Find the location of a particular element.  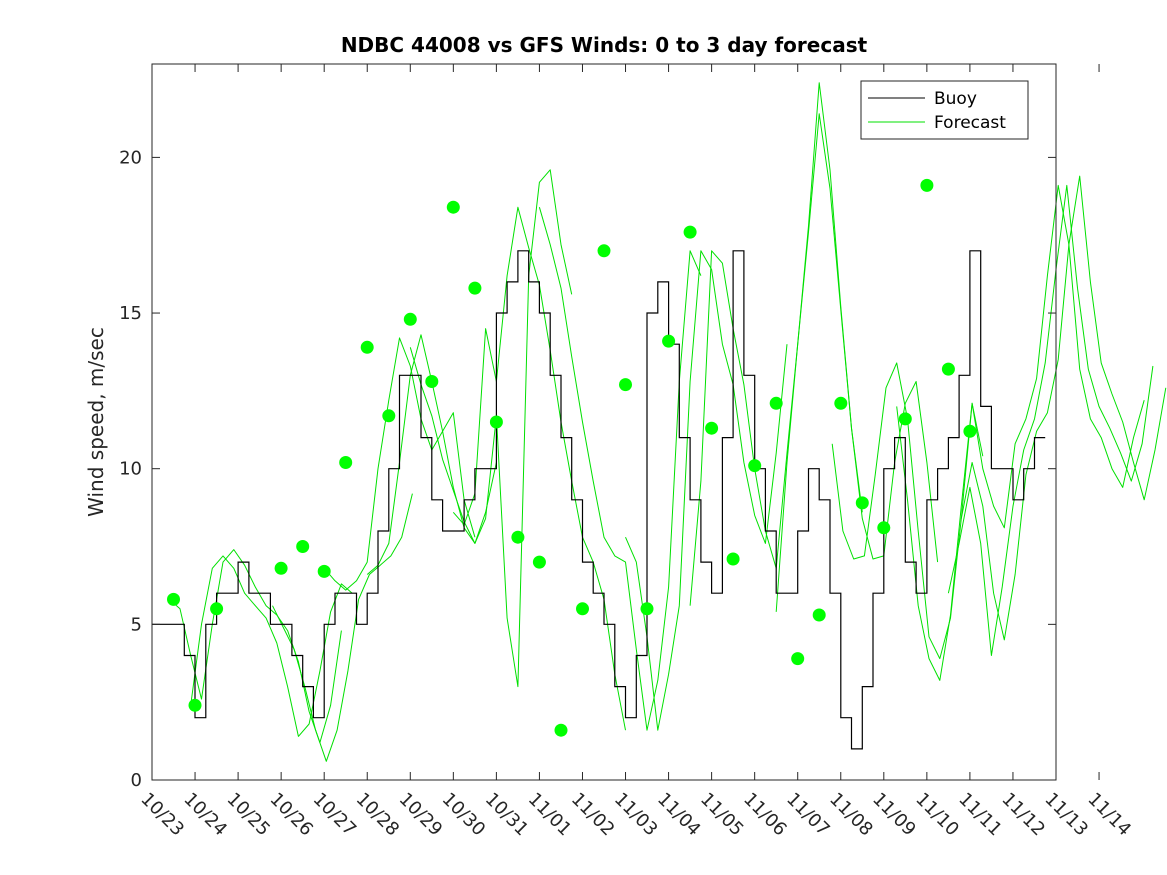

legend-forecast-label: Forecast is located at coordinates (970, 123).